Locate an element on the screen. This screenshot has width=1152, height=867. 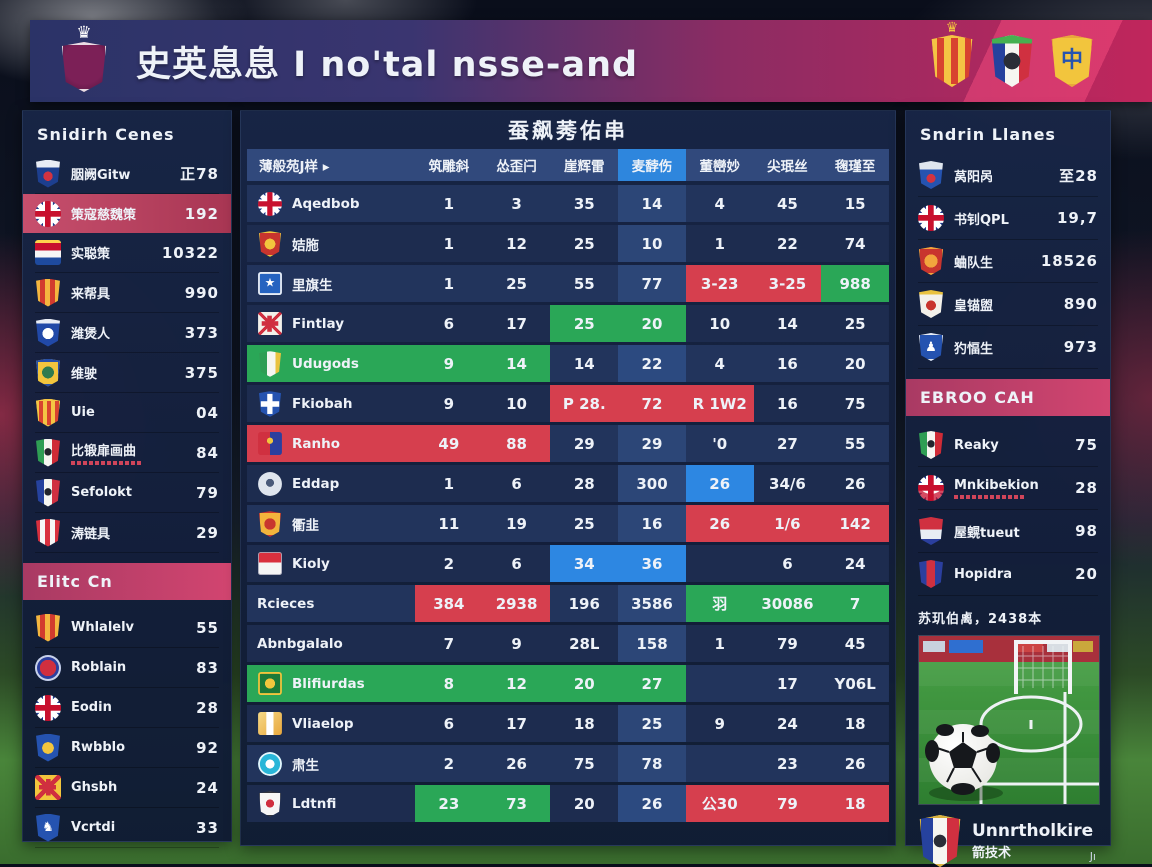
stat-cell: 23 is located at coordinates (449, 803).